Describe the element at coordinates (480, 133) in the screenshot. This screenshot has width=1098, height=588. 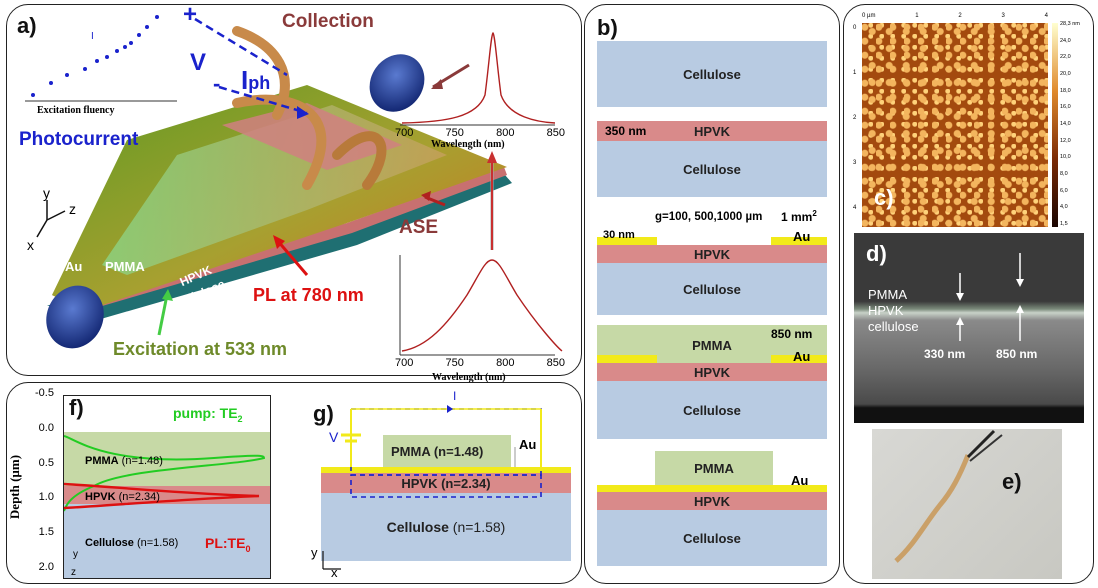
I see `spectrum-top-ticks: 700 750 800 850` at that location.